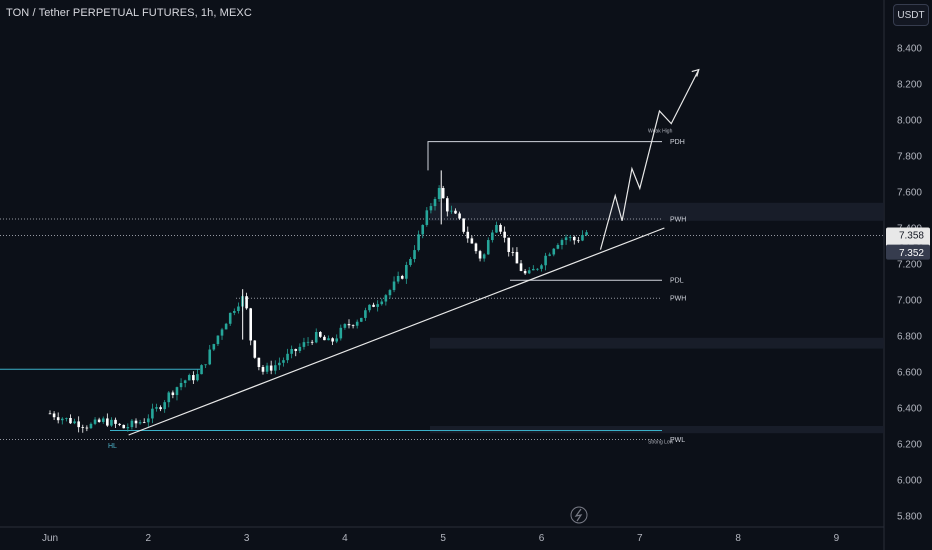 The width and height of the screenshot is (932, 550). What do you see at coordinates (579, 515) in the screenshot?
I see `lightning-icon` at bounding box center [579, 515].